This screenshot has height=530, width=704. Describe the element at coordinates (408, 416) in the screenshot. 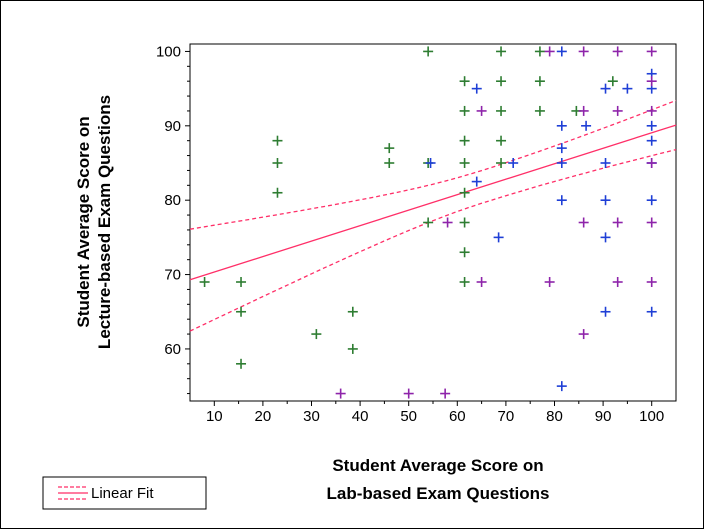

I see `x-tick-label: 50` at that location.